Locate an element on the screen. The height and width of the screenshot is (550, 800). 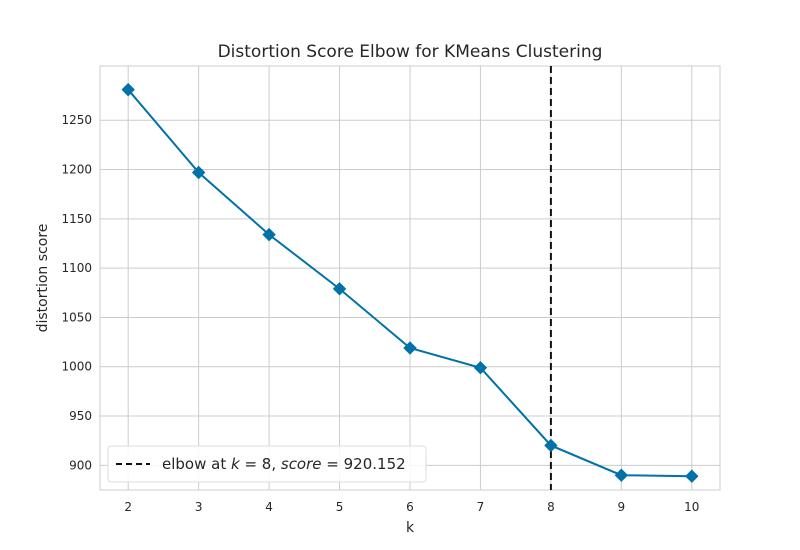
legend-equals-1: = is located at coordinates (251, 464).